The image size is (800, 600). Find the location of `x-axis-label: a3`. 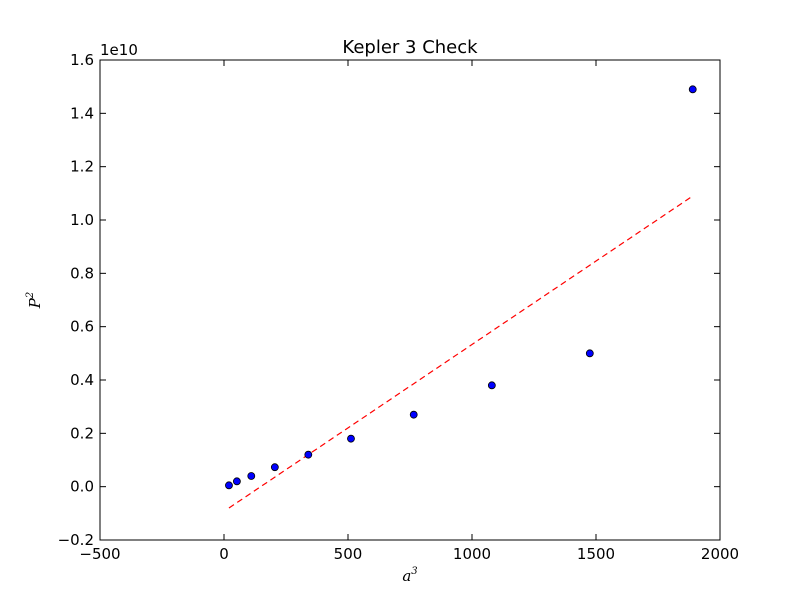

x-axis-label: a3 is located at coordinates (409, 575).